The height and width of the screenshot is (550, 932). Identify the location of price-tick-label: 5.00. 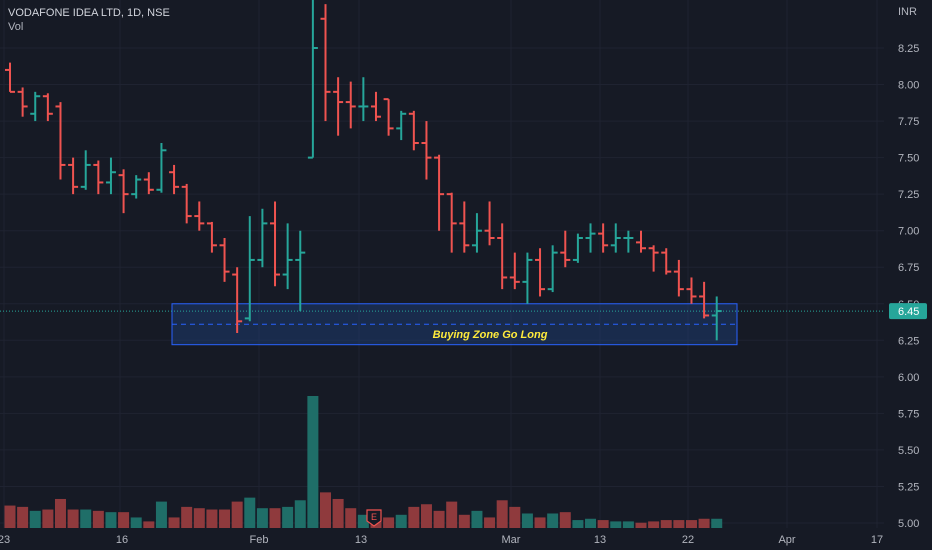
(908, 524).